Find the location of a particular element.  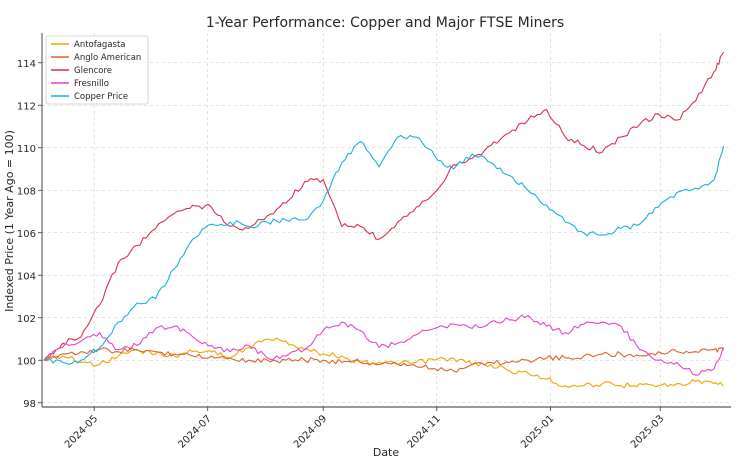

x-tick-label: 2024-11 is located at coordinates (424, 431).